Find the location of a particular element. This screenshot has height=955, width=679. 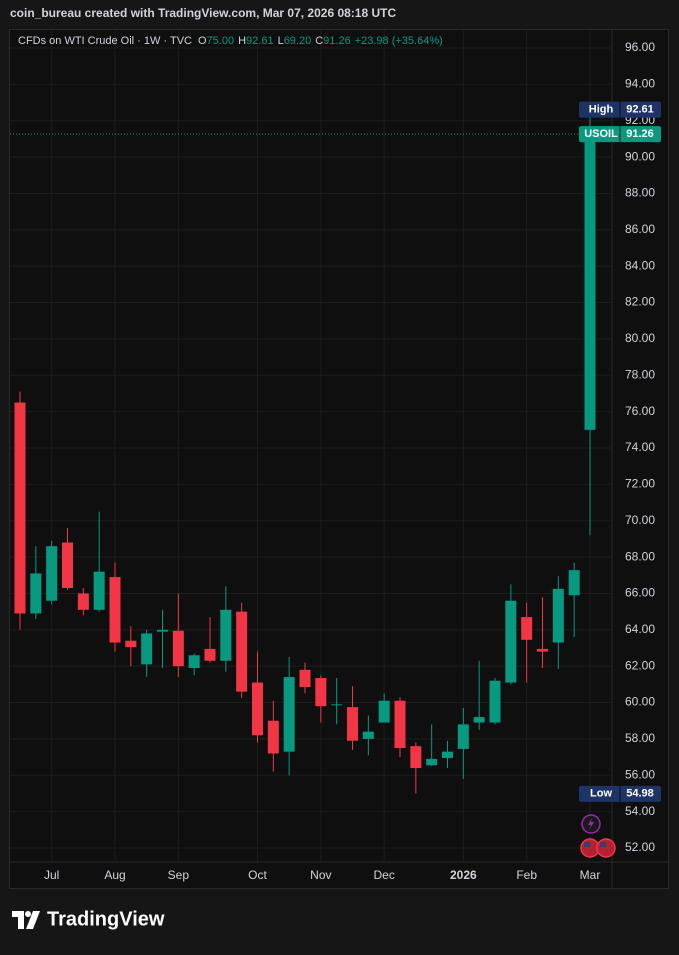

brand: TradingView is located at coordinates (106, 919).